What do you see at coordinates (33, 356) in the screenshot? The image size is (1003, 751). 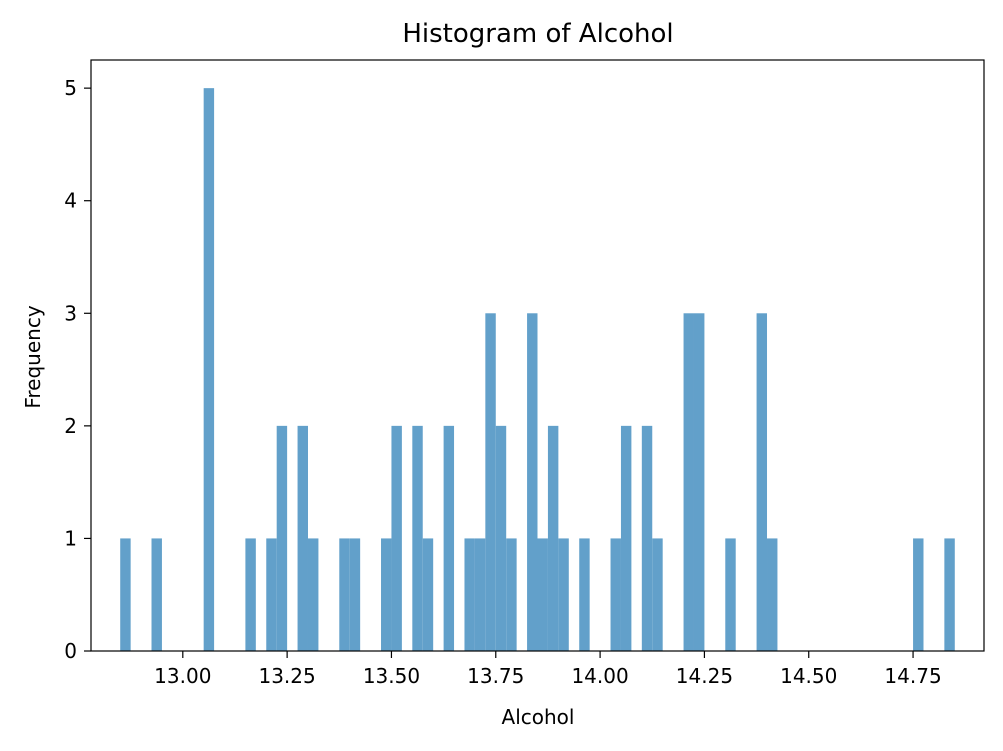 I see `y-axis-label: Frequency` at bounding box center [33, 356].